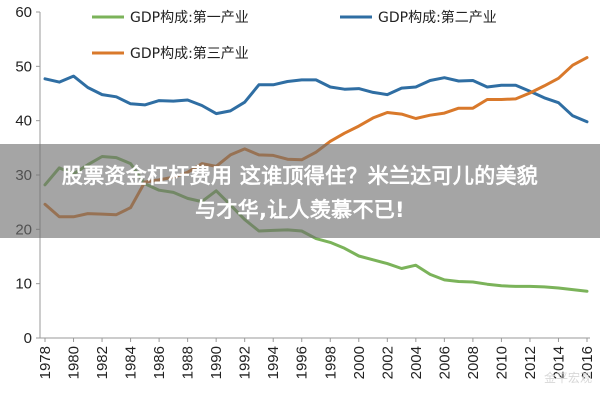 Image resolution: width=600 pixels, height=400 pixels. I want to click on x-tick-label: 2004, so click(416, 362).